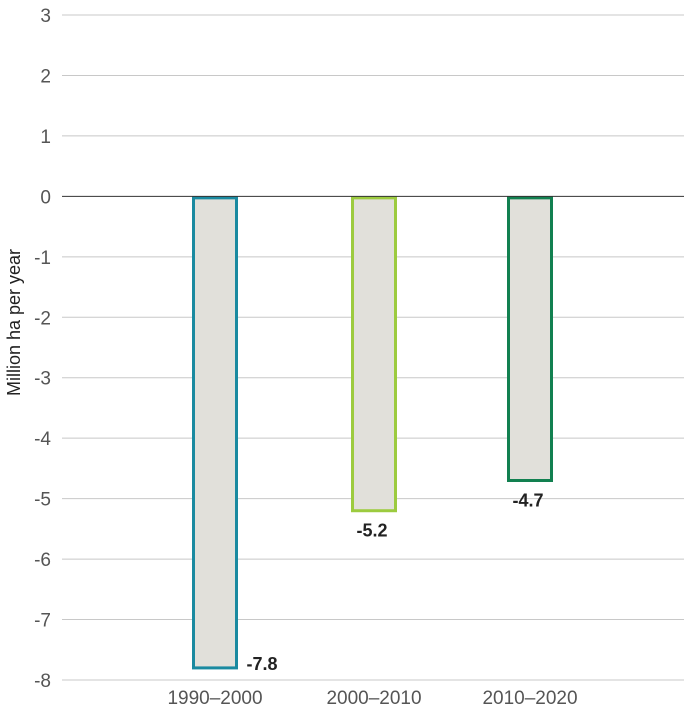 The height and width of the screenshot is (711, 684). I want to click on y-tick-label: 0, so click(45, 197).